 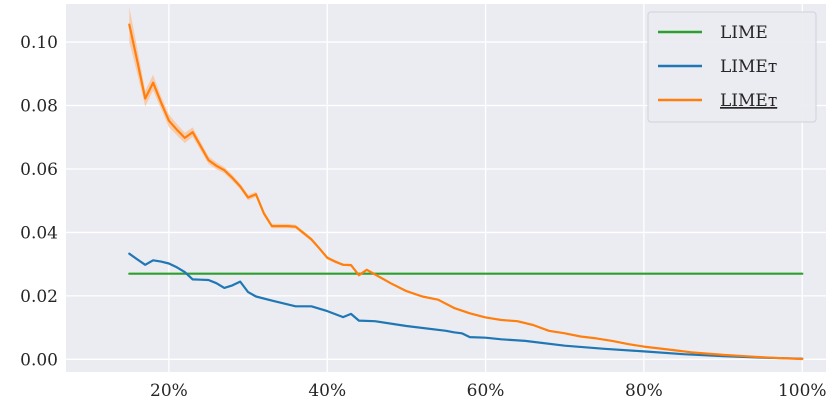 I want to click on x-tick-label: 40%, so click(x=327, y=391).